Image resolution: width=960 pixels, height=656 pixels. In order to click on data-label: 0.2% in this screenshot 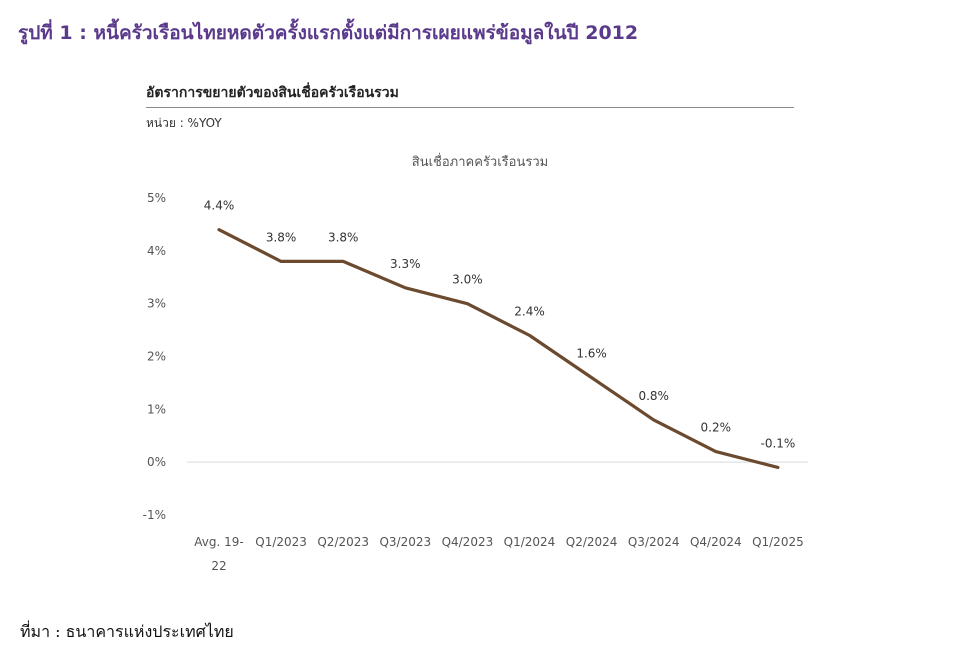, I will do `click(716, 428)`.